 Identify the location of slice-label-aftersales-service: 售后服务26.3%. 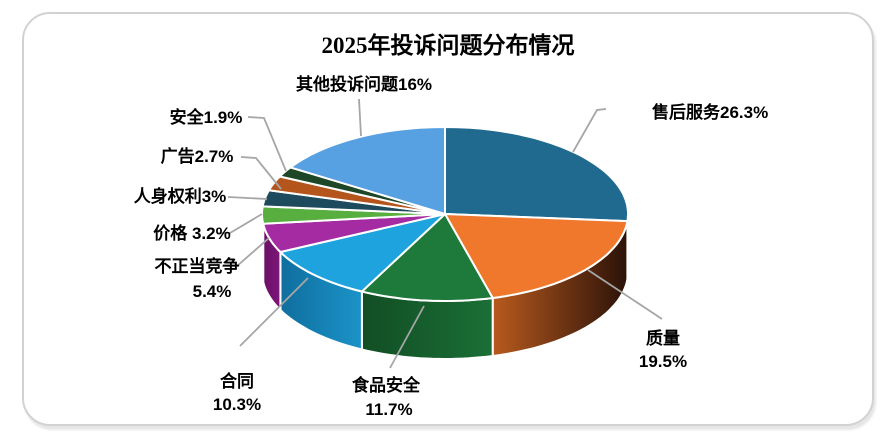
(710, 112).